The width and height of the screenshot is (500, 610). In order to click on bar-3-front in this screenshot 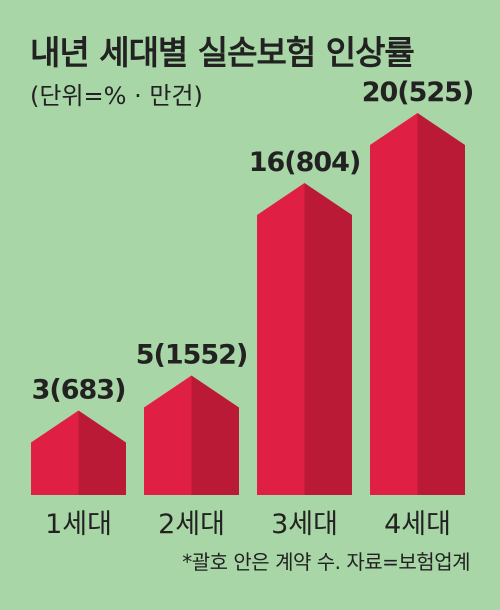, I will do `click(281, 339)`.